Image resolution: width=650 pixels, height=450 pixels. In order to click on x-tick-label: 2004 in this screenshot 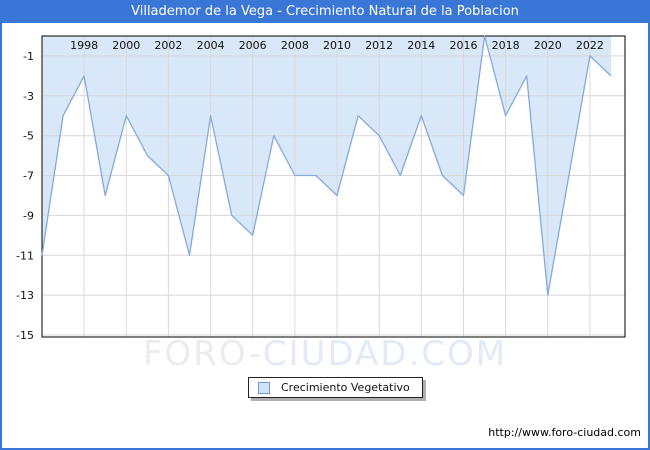, I will do `click(211, 45)`.